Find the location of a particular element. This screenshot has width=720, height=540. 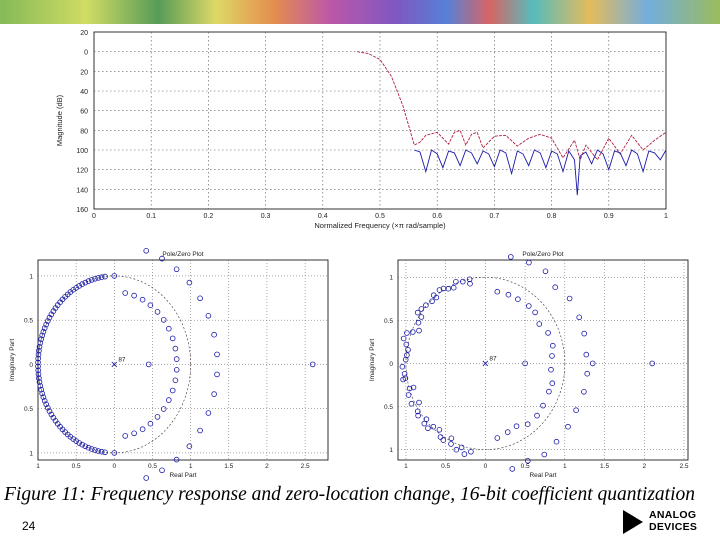

x-tick-label: 0.2 is located at coordinates (209, 216).